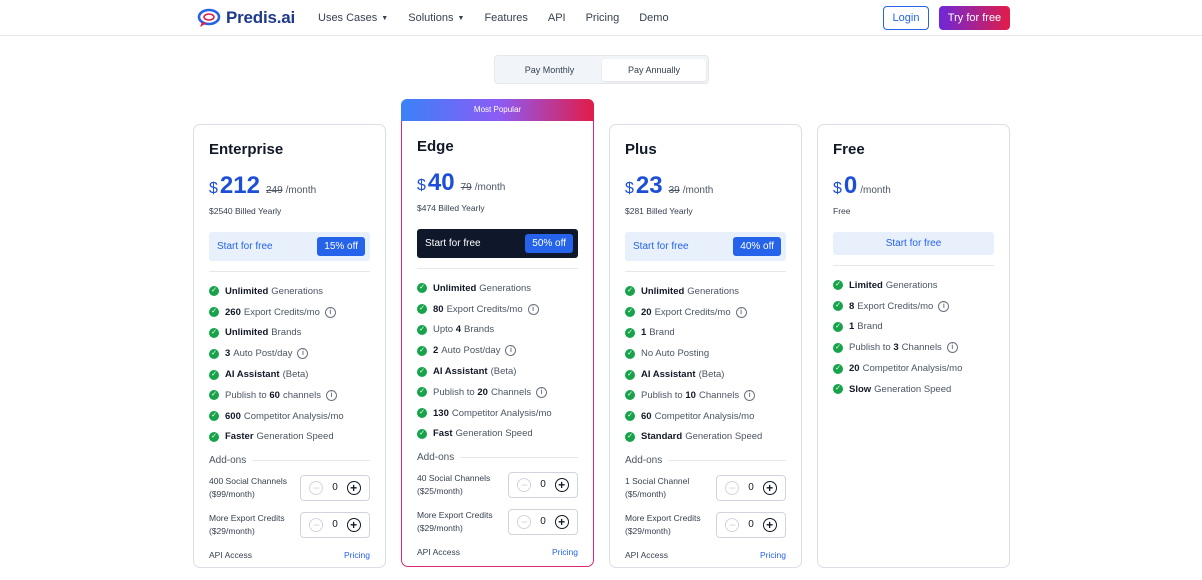 This screenshot has height=580, width=1202. Describe the element at coordinates (466, 187) in the screenshot. I see `old-price: 79` at that location.